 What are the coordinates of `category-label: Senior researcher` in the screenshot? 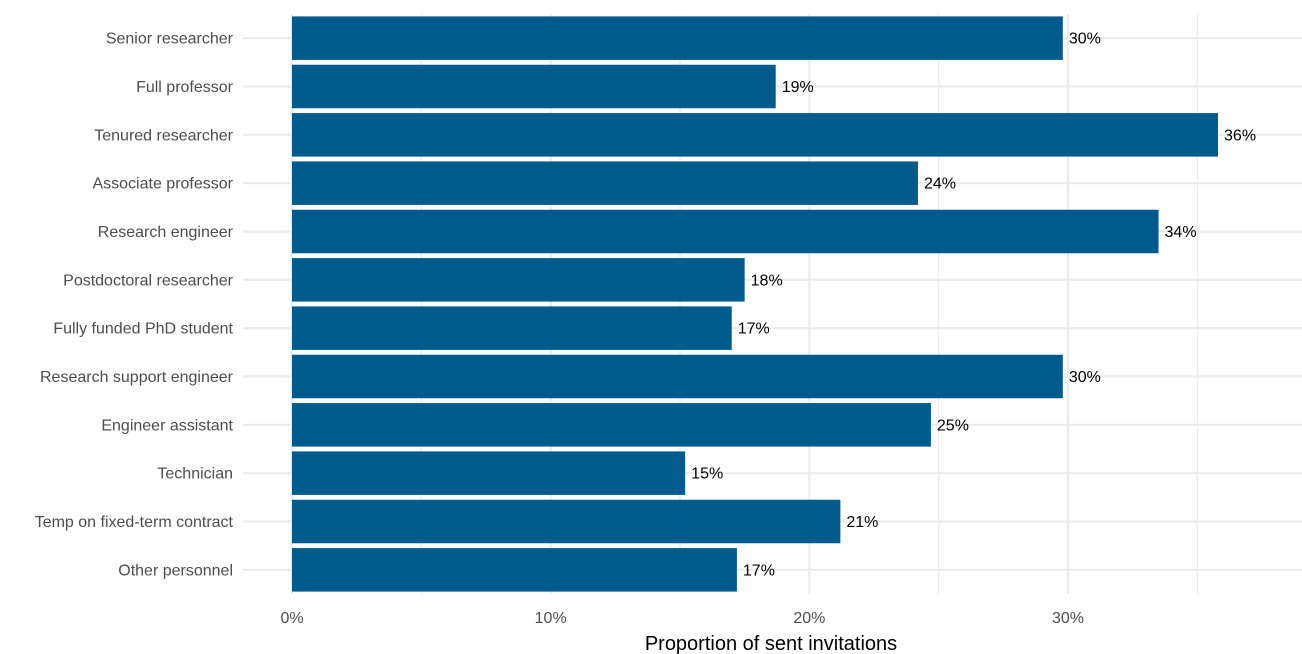 It's located at (170, 39).